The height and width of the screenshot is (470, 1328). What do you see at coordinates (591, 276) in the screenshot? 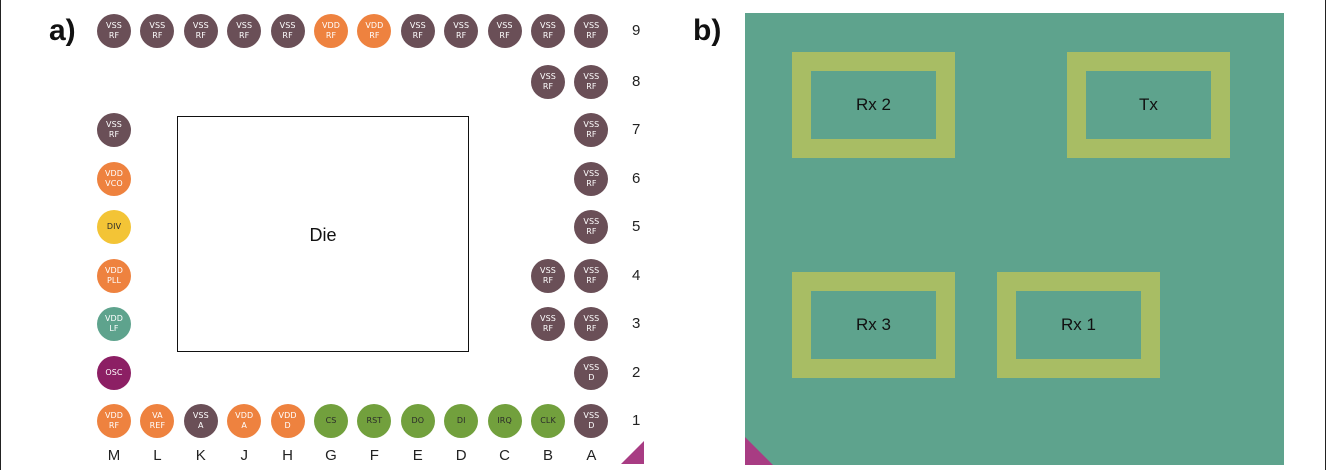
I see `pad-A4: VSS RF` at bounding box center [591, 276].